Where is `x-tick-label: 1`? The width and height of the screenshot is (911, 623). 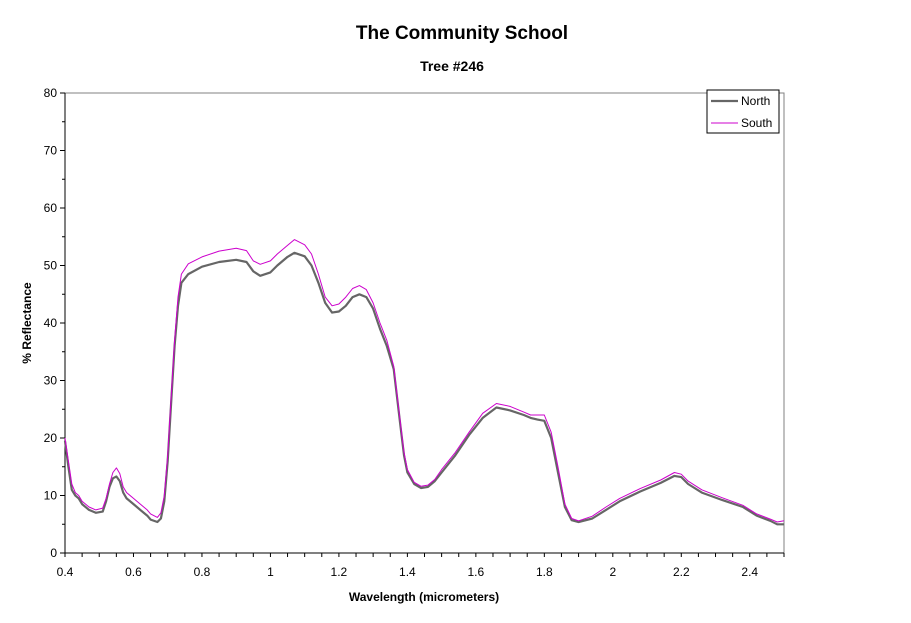 x-tick-label: 1 is located at coordinates (270, 572).